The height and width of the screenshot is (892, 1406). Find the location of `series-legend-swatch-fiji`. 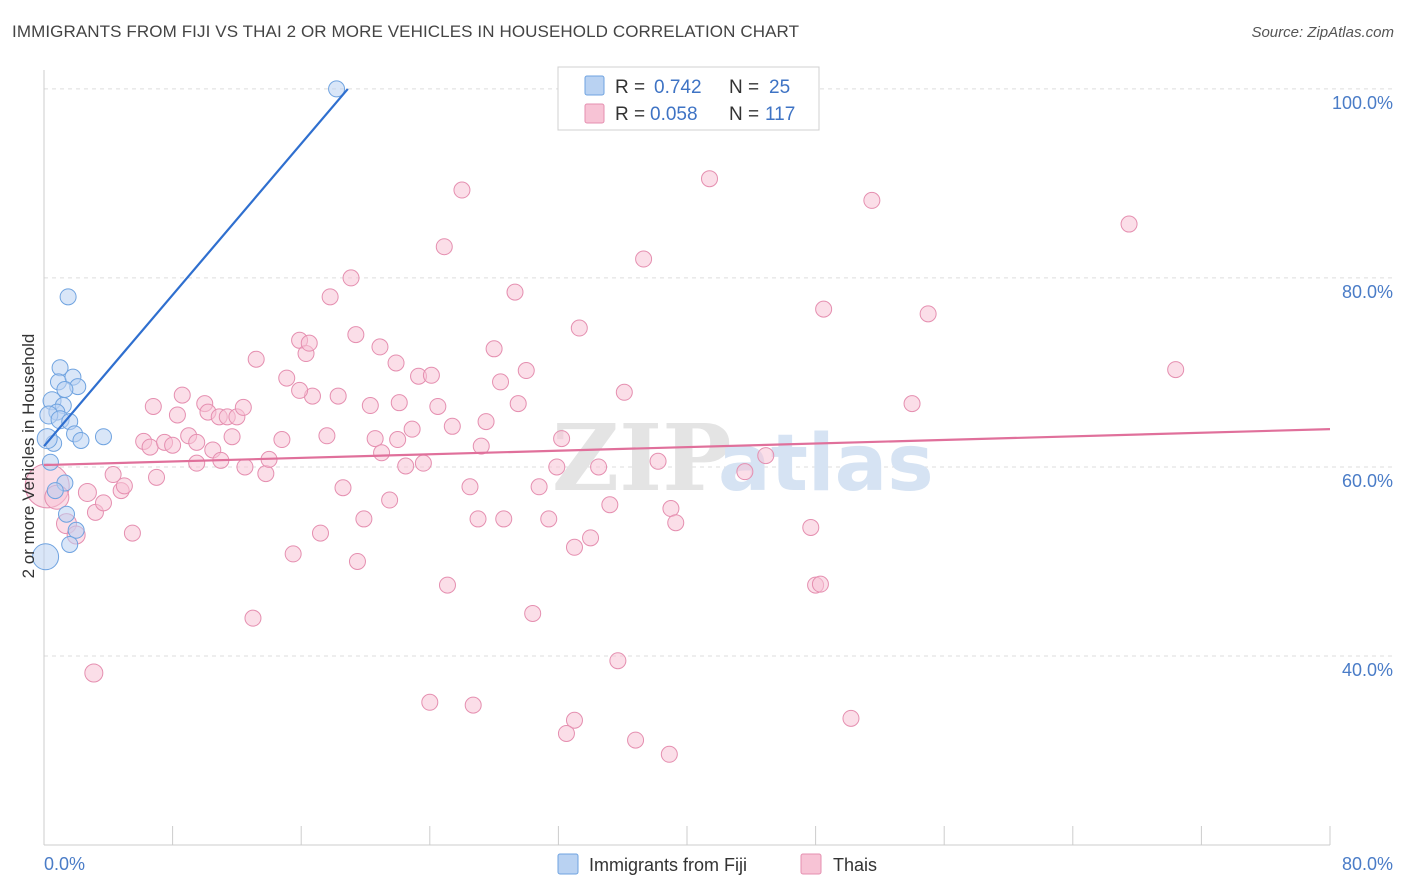

series-legend-swatch-fiji is located at coordinates (568, 864).